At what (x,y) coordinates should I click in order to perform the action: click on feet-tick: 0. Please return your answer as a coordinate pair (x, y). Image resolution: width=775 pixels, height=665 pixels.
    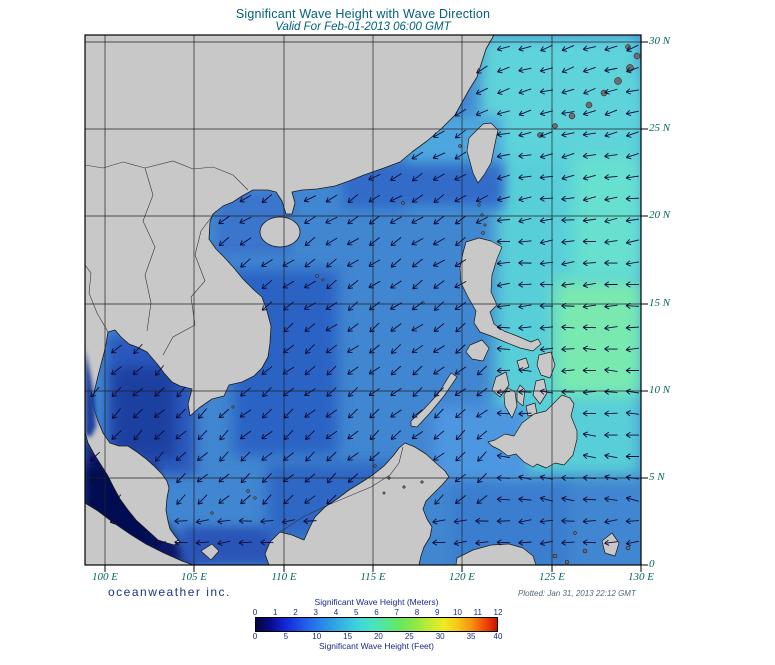
    Looking at the image, I should click on (255, 636).